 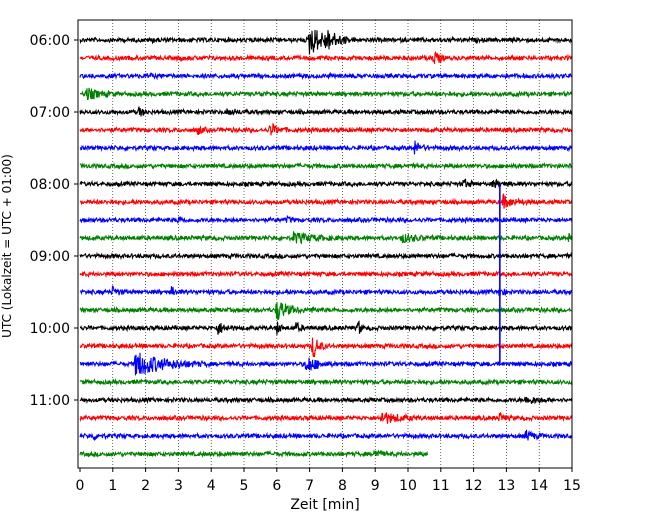 What do you see at coordinates (50, 257) in the screenshot?
I see `y-tick-label-3: 09:00` at bounding box center [50, 257].